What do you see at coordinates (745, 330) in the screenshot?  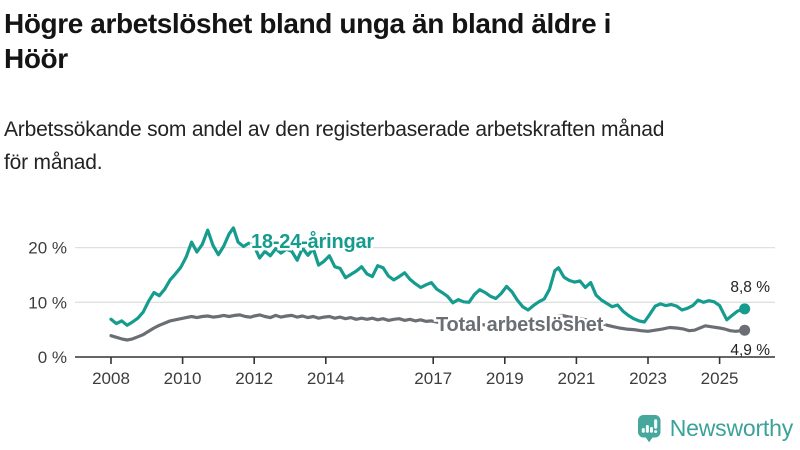 I see `end-dot-total` at bounding box center [745, 330].